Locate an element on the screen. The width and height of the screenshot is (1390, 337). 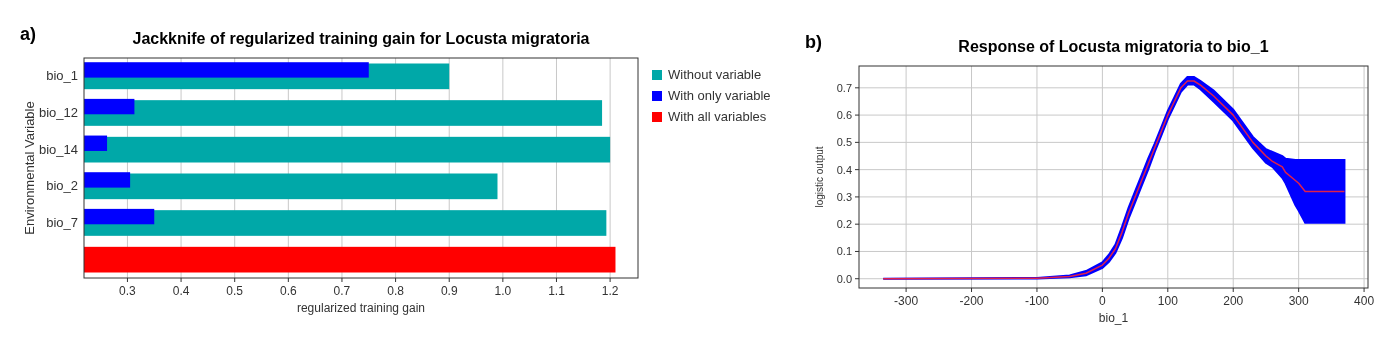
x-tick-label: 0.6 is located at coordinates (288, 291).